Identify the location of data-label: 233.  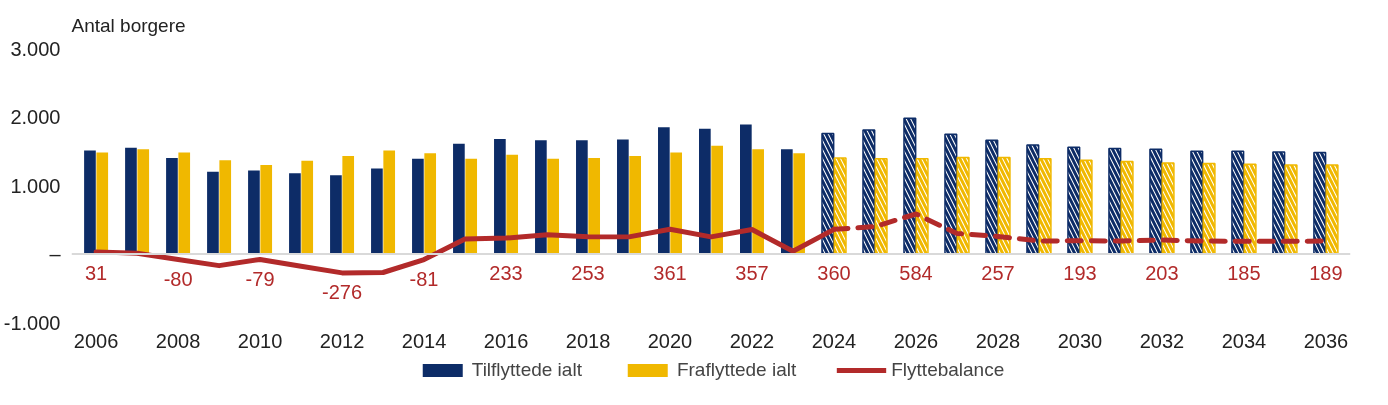
(506, 273).